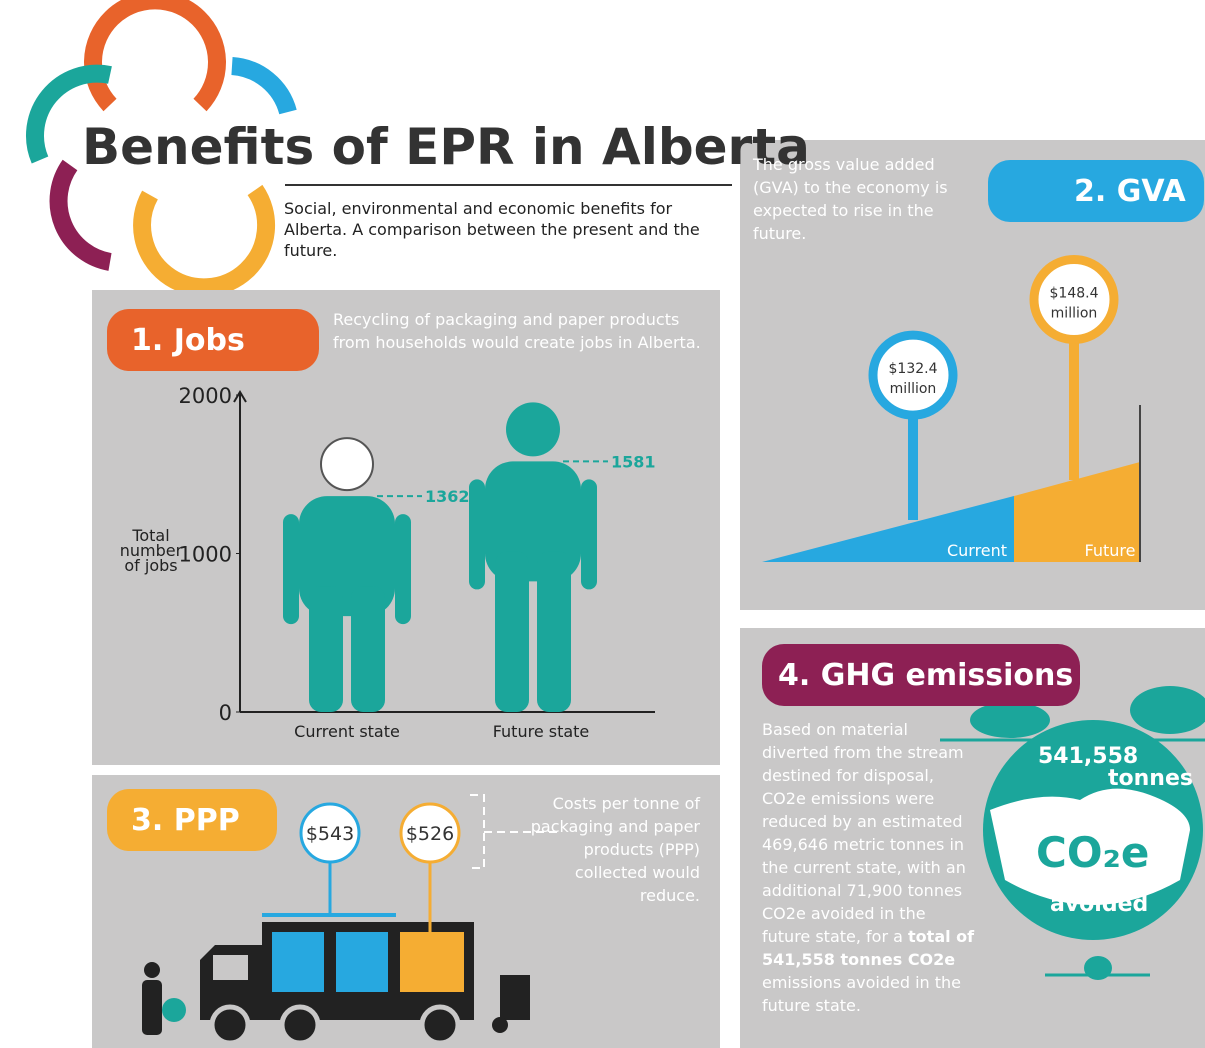  I want to click on truck, so click(351, 920).